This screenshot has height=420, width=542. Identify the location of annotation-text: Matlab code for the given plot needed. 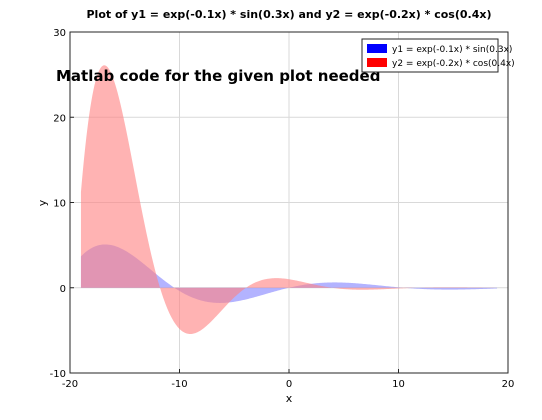
(218, 76).